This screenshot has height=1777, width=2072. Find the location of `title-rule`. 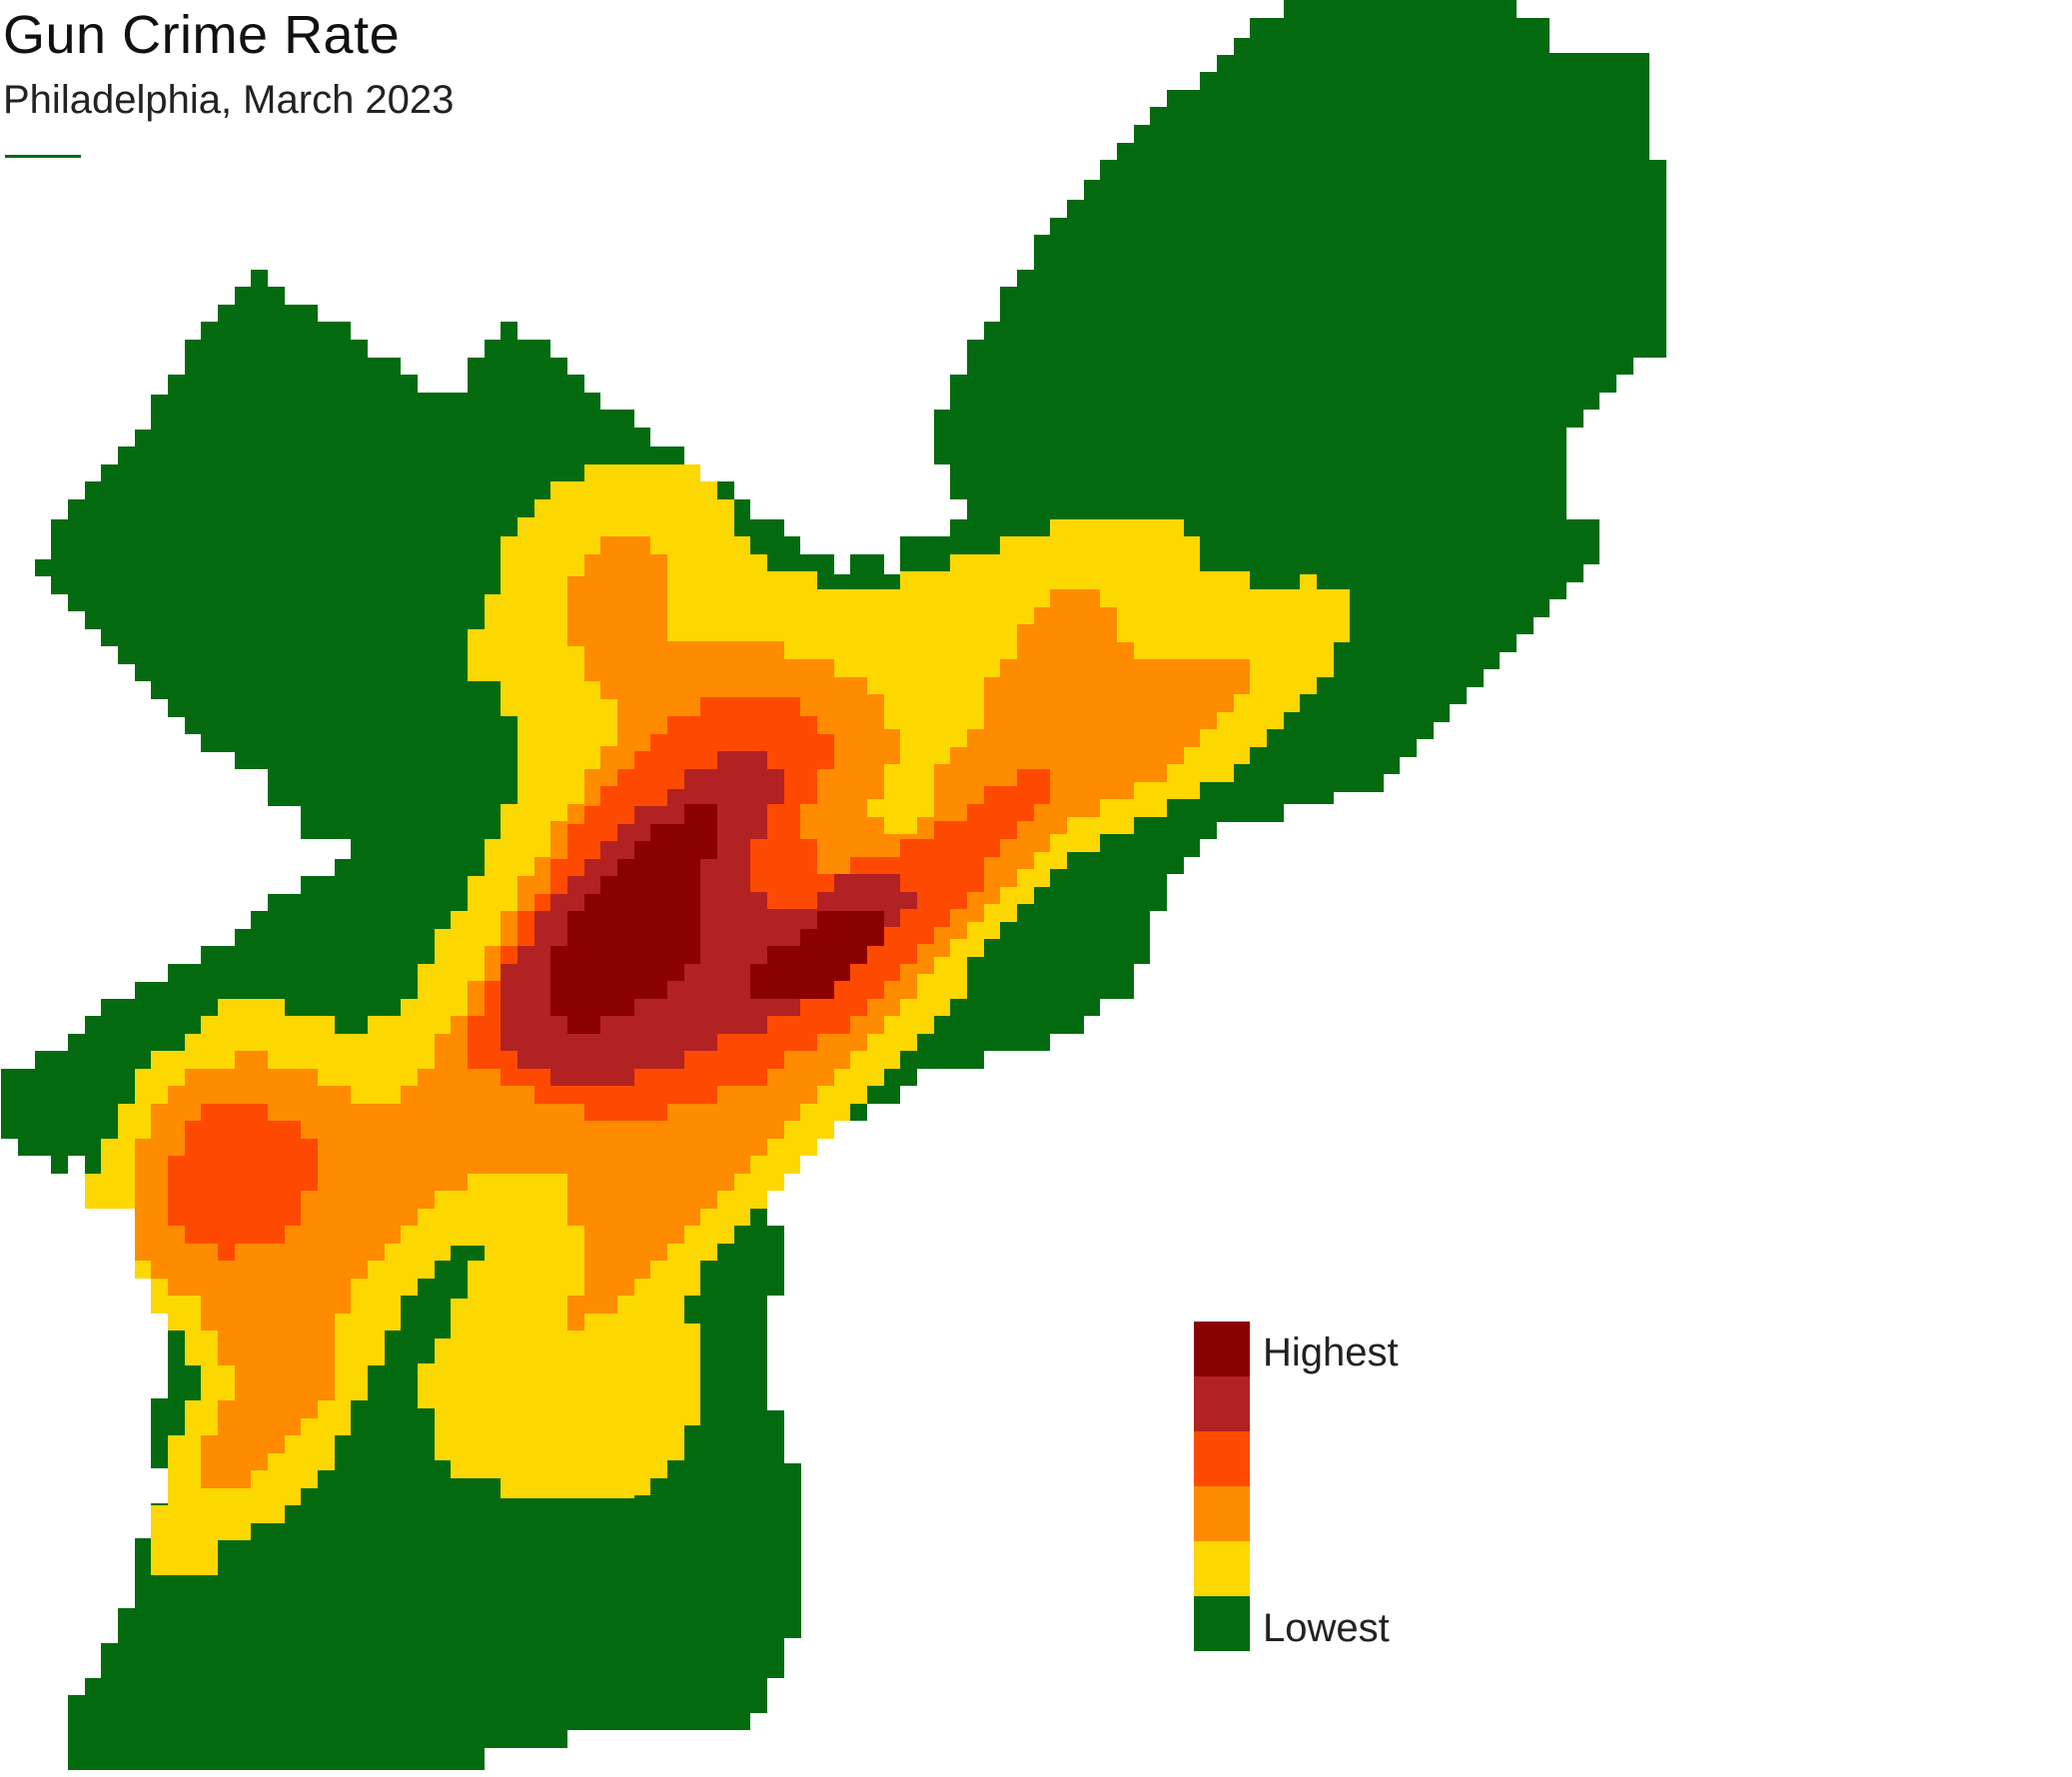

title-rule is located at coordinates (43, 156).